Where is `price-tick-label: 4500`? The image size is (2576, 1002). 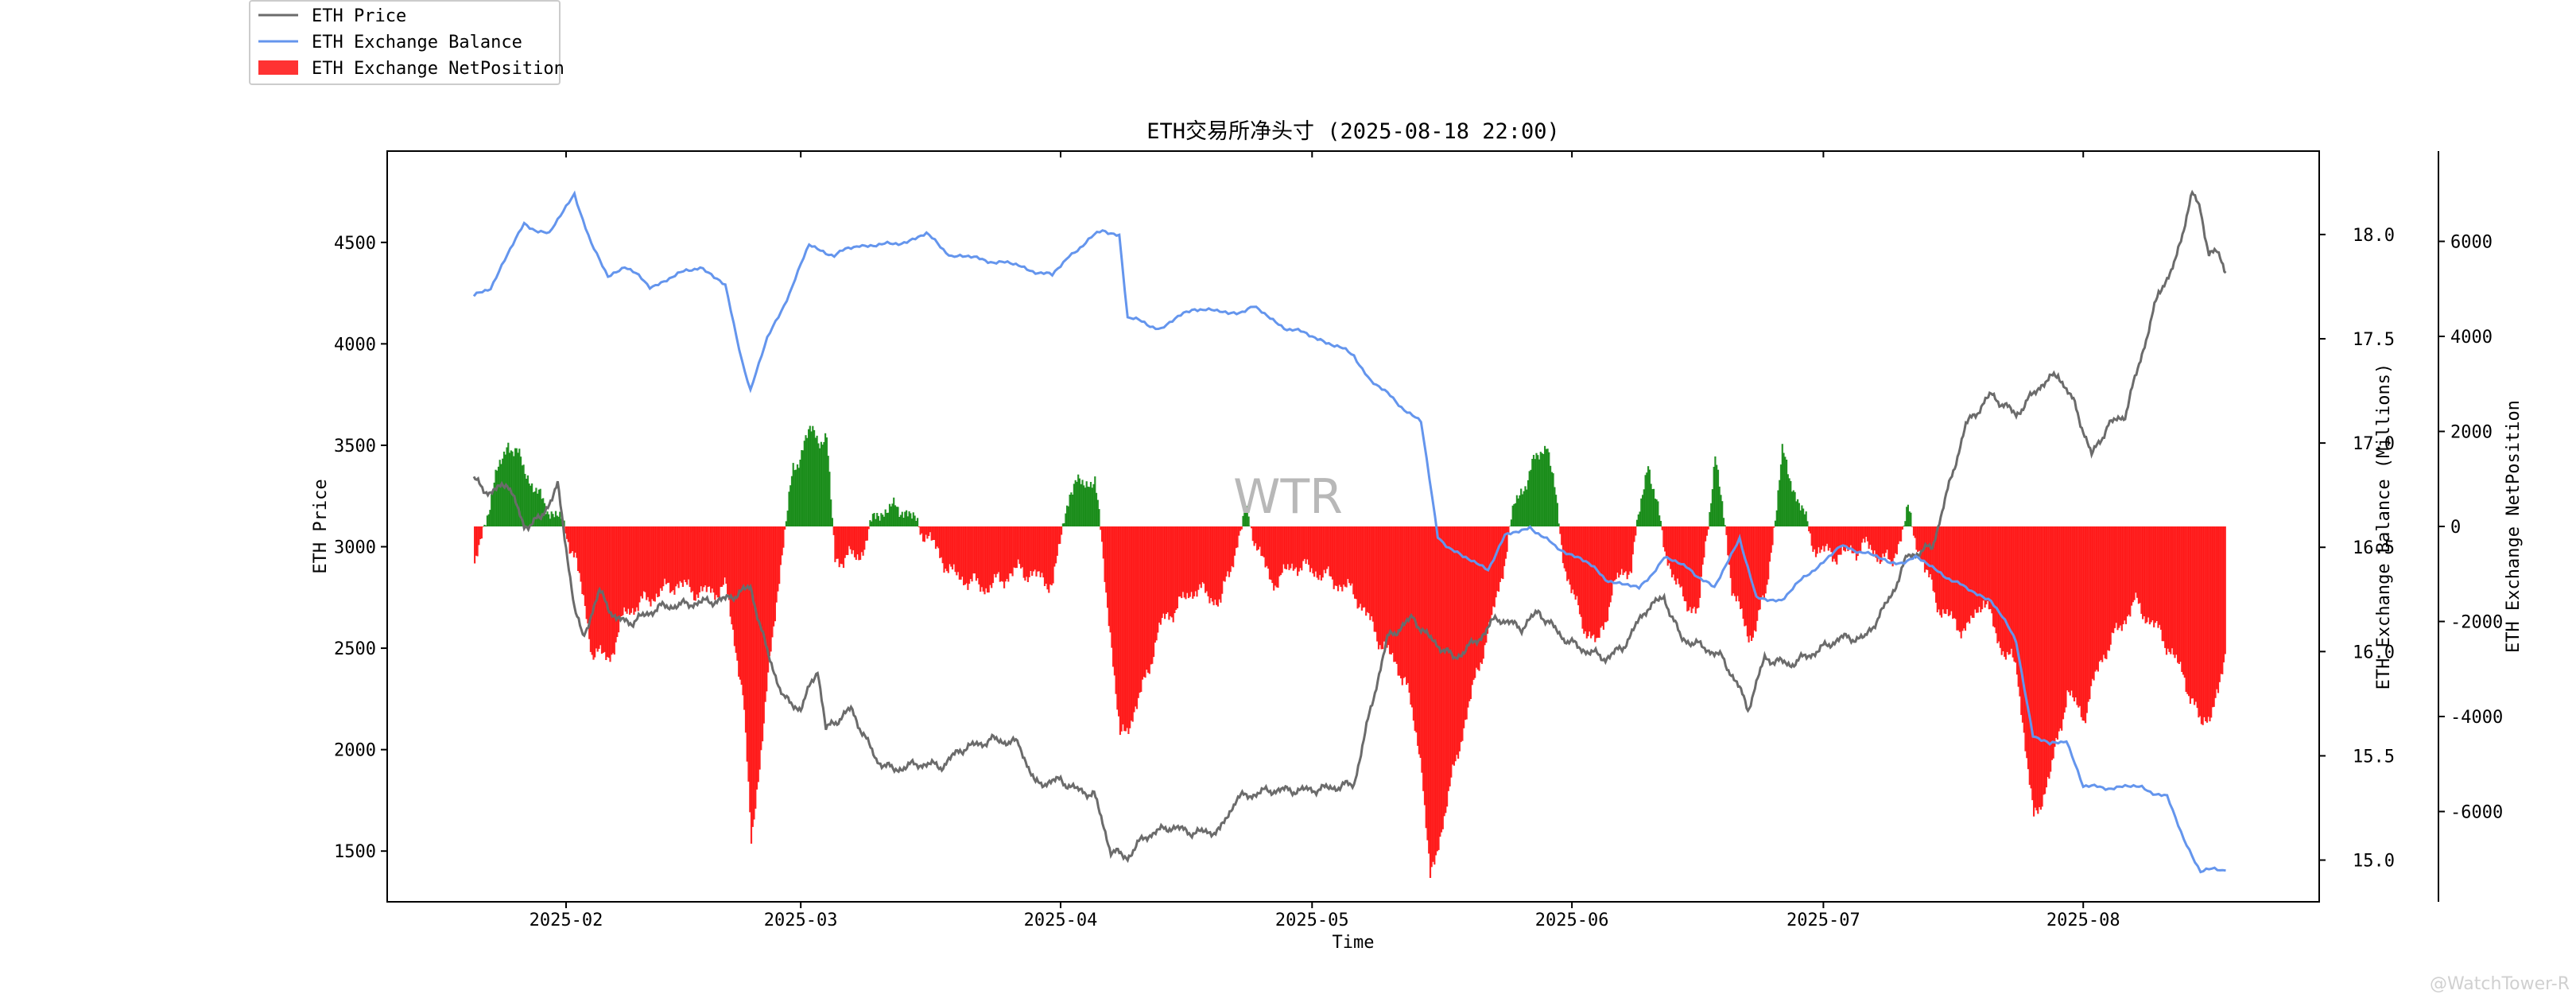 price-tick-label: 4500 is located at coordinates (355, 244).